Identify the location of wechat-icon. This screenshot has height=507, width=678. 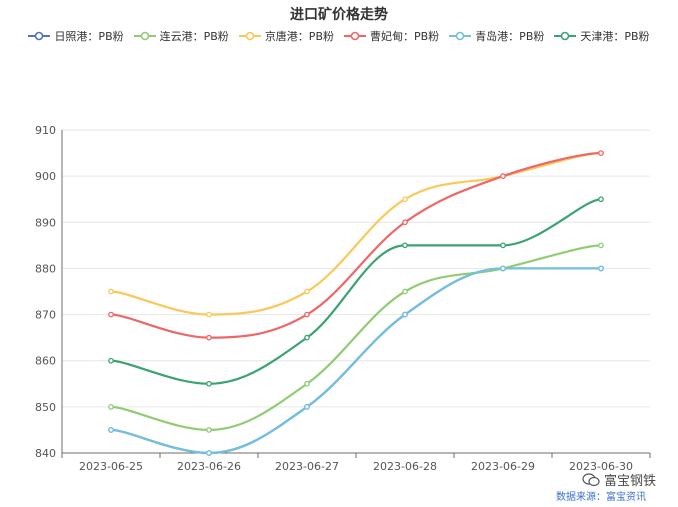
(591, 479).